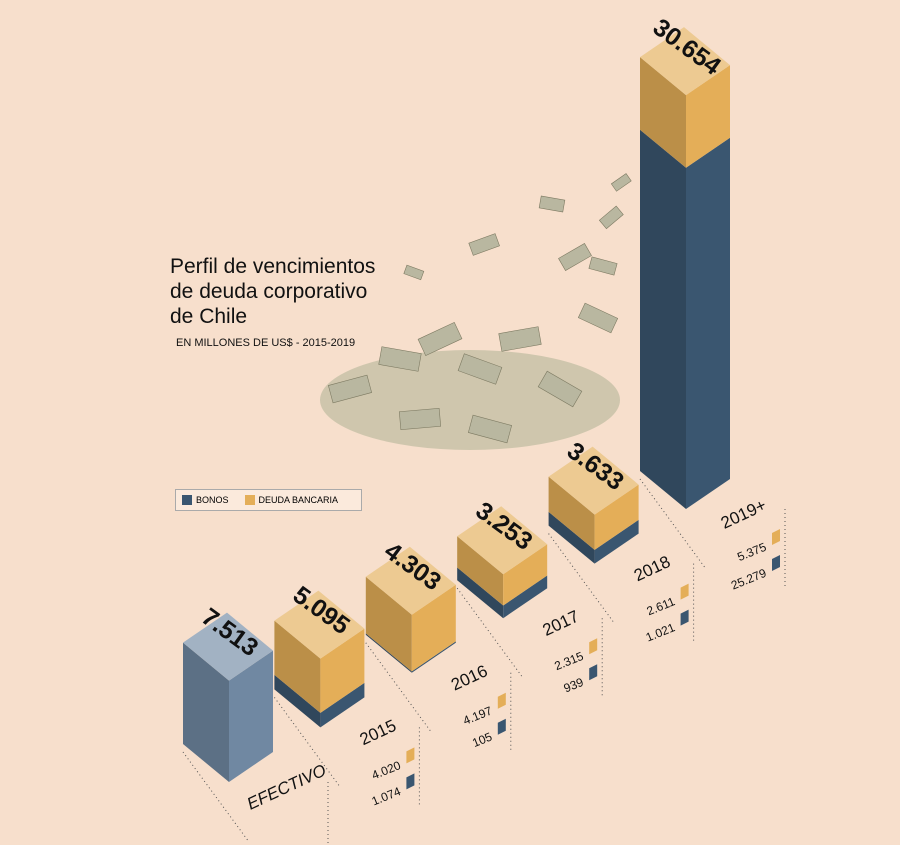 This screenshot has width=900, height=845. What do you see at coordinates (660, 632) in the screenshot?
I see `value-label: 1.021` at bounding box center [660, 632].